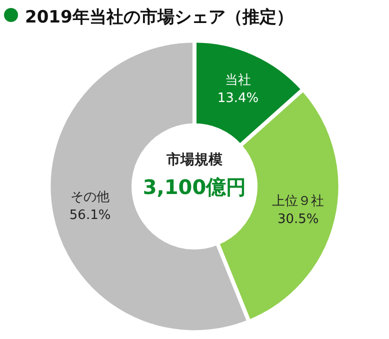 The height and width of the screenshot is (339, 389). I want to click on data-label: 56.1%, so click(90, 216).